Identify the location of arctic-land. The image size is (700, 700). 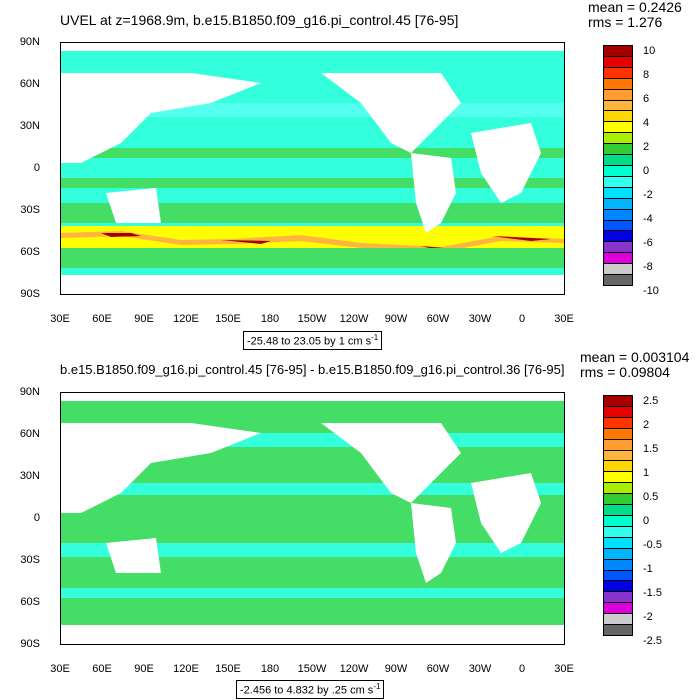
(312, 47).